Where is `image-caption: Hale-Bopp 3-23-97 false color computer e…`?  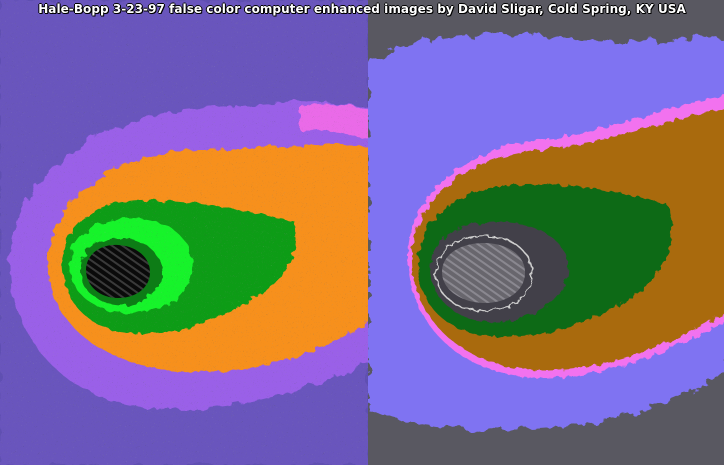 image-caption: Hale-Bopp 3-23-97 false color computer e… is located at coordinates (362, 9).